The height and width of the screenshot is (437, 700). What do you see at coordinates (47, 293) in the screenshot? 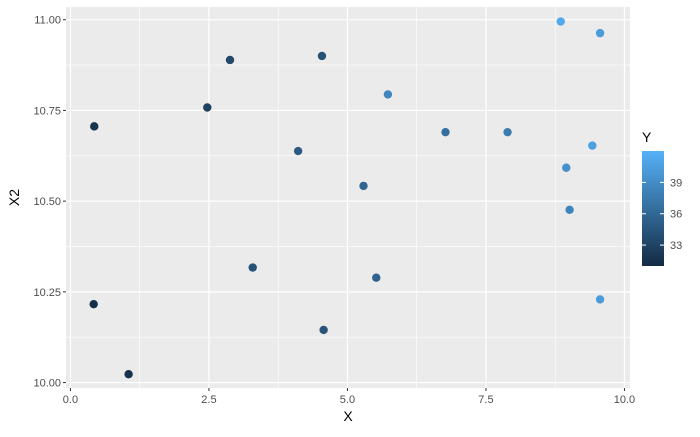
I see `y-tick-label: 10.25` at bounding box center [47, 293].